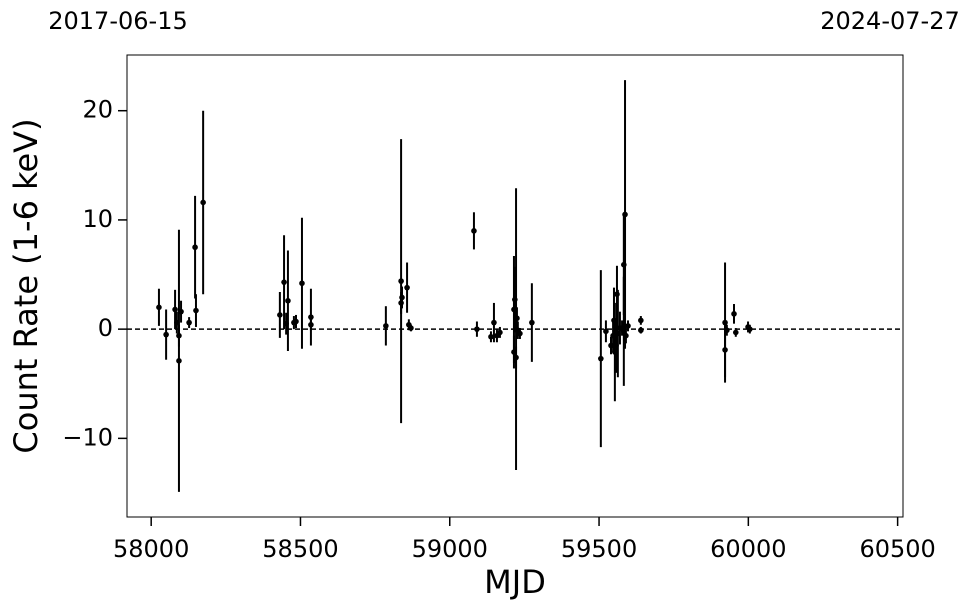 The width and height of the screenshot is (980, 613). I want to click on x-tick-label: 60500, so click(897, 549).